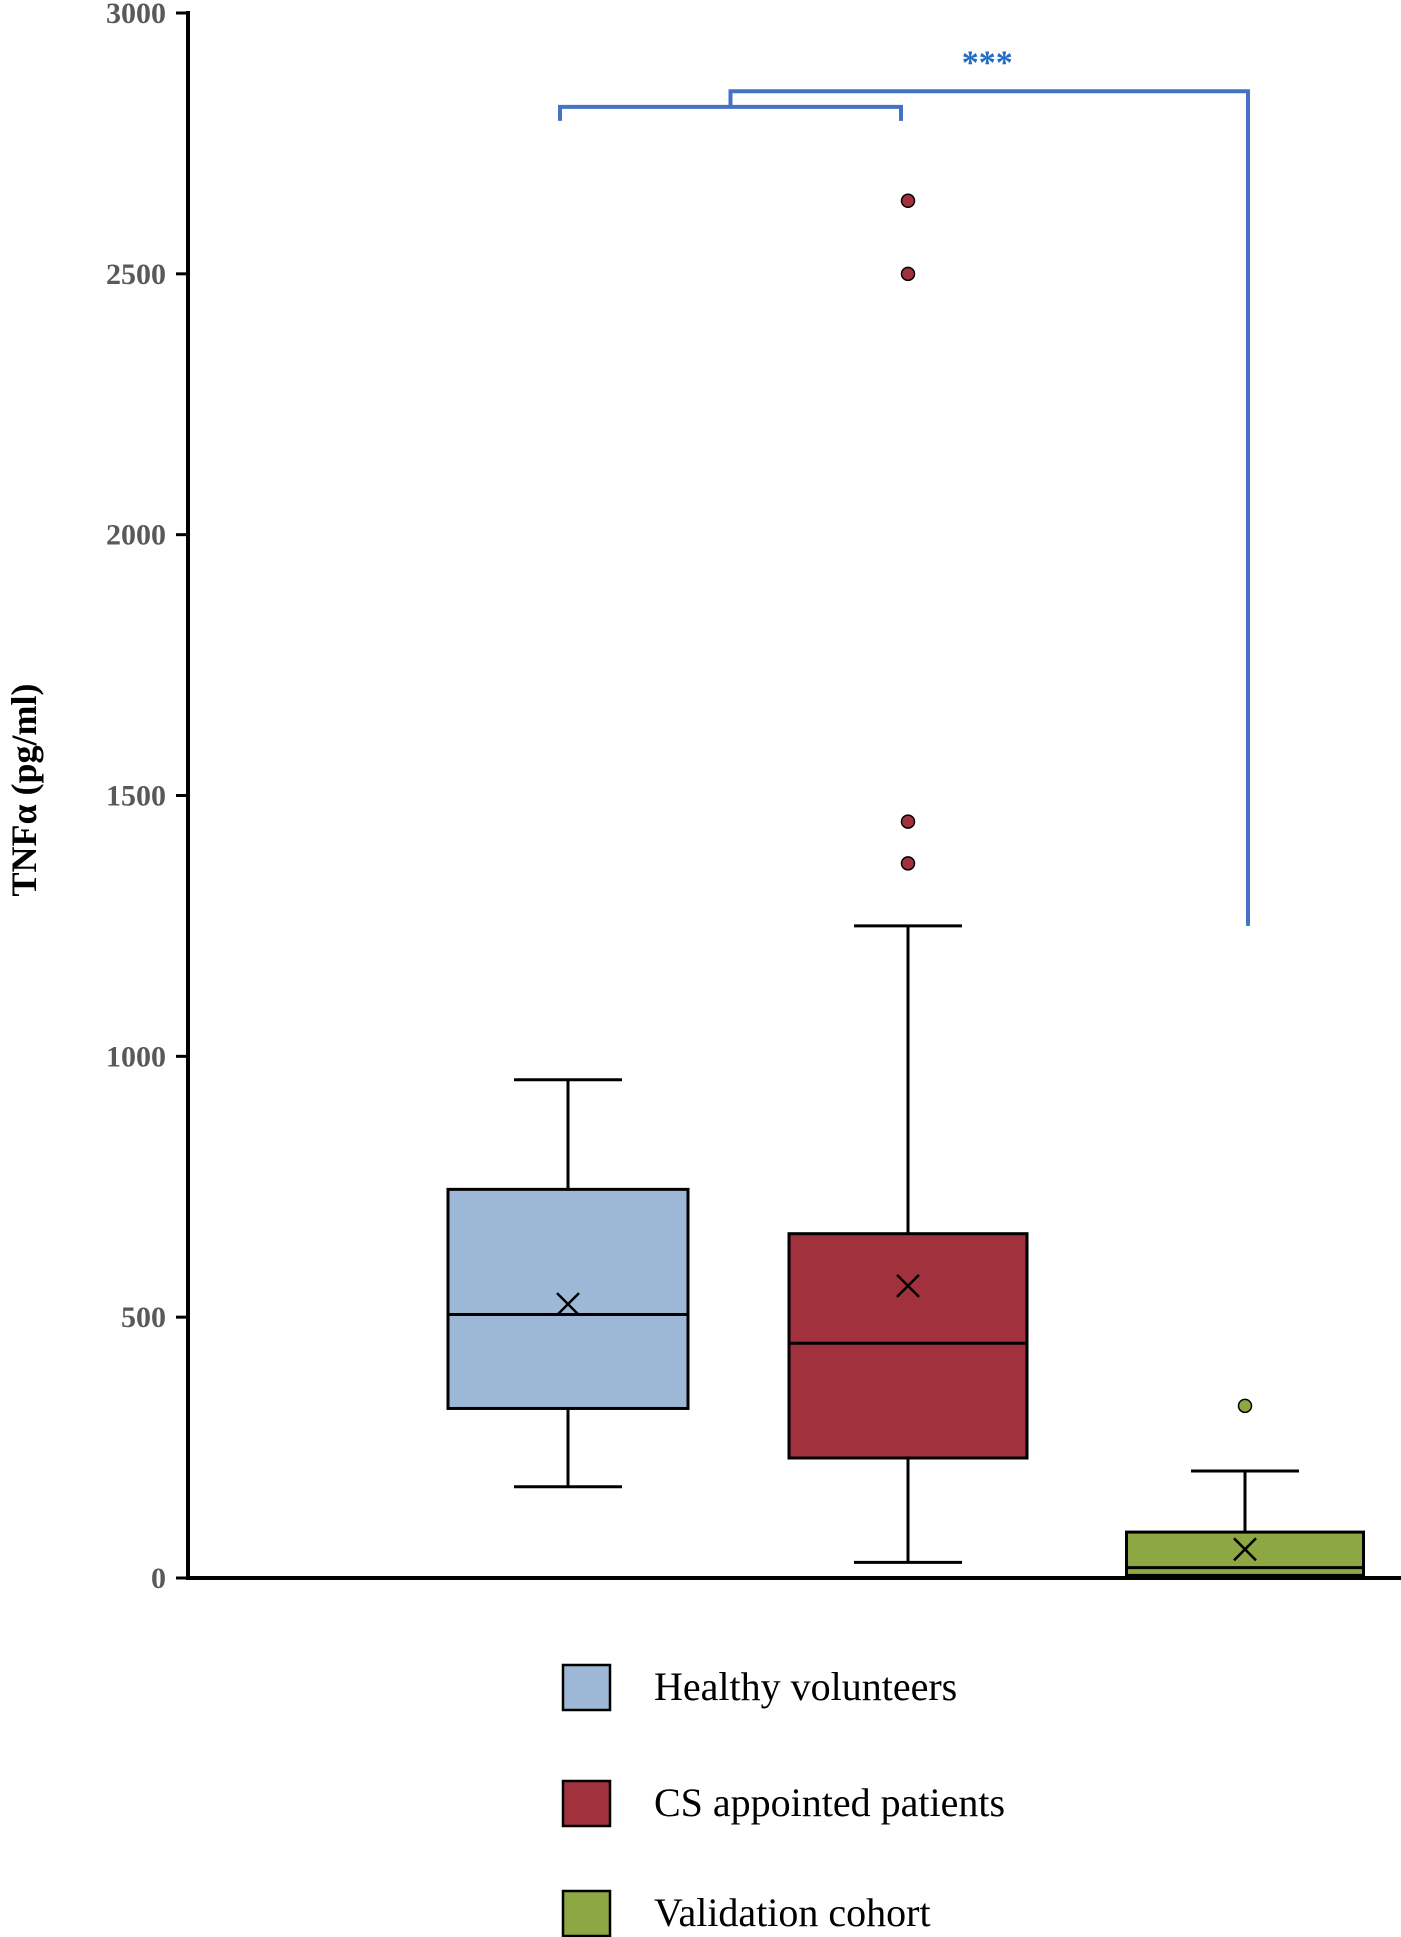 The image size is (1401, 1937). Describe the element at coordinates (829, 1802) in the screenshot. I see `legend-label: CS appointed patients` at that location.